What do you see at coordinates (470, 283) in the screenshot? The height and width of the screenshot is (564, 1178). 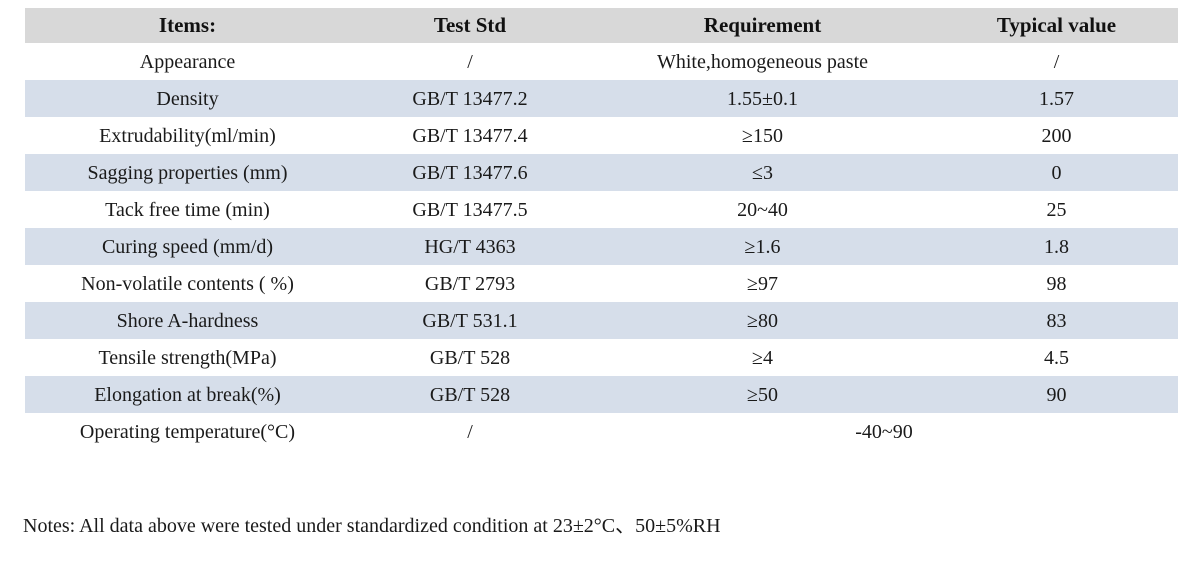 I see `test-std-cell: GB/T 2793` at bounding box center [470, 283].